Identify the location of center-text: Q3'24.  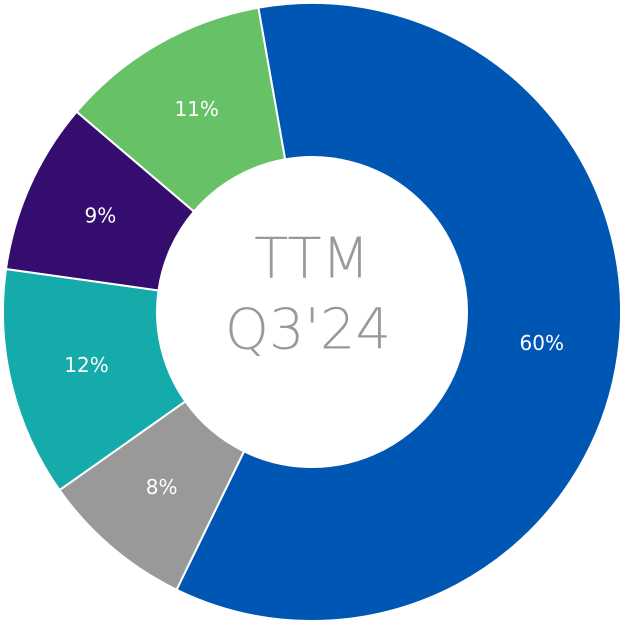
(308, 329).